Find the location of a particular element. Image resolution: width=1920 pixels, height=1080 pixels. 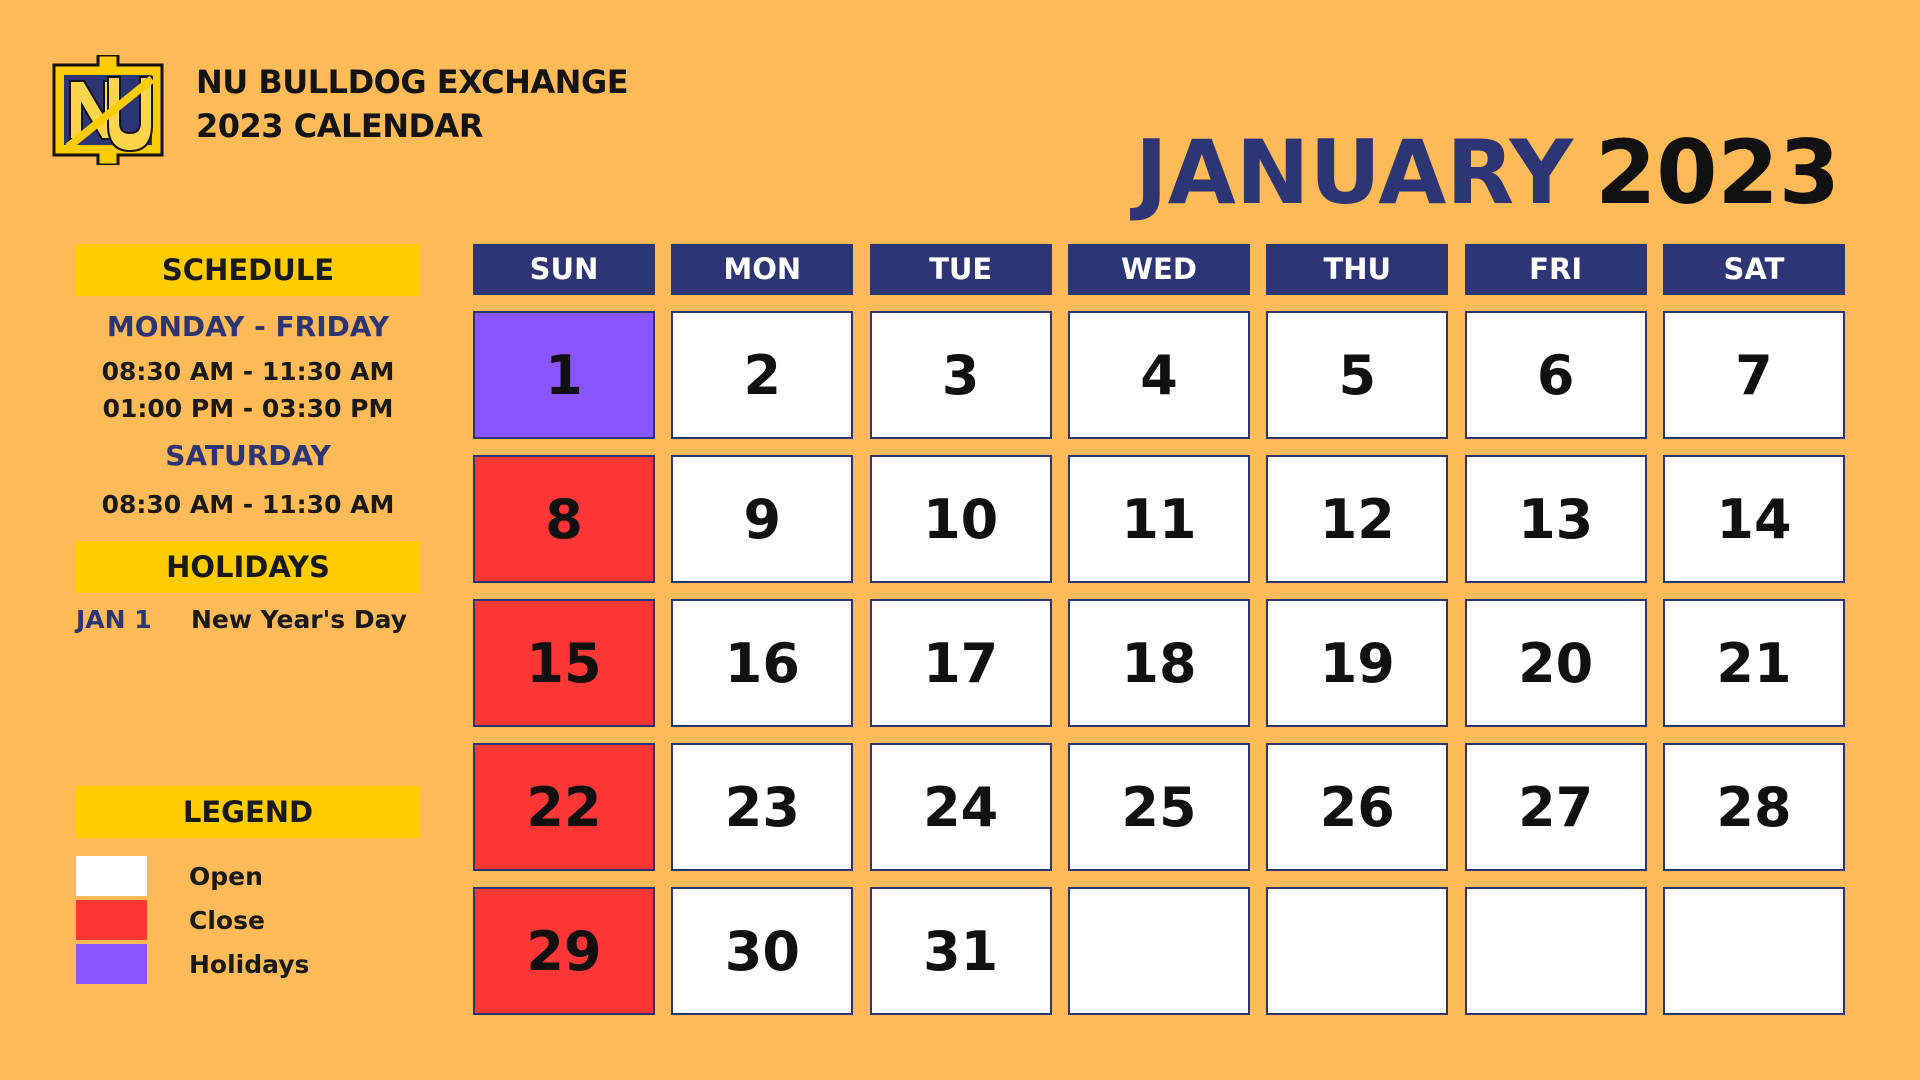

day-cell: 16 is located at coordinates (762, 663).